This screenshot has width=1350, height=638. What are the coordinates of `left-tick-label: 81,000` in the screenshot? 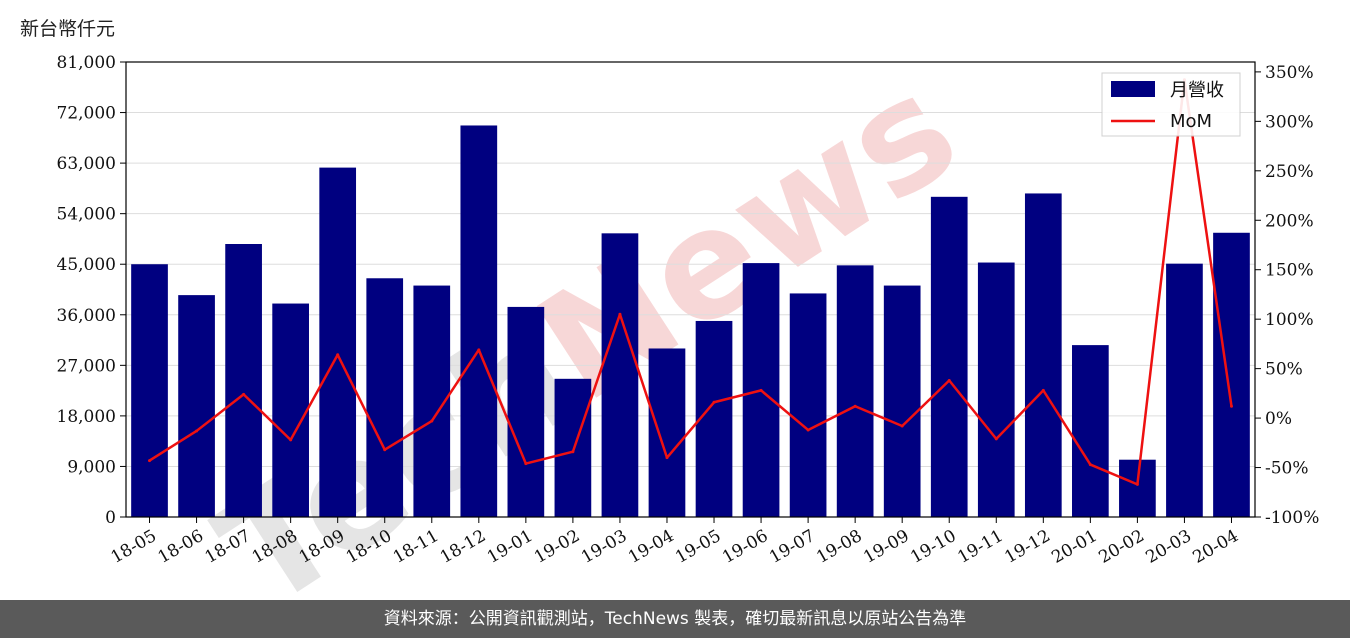 It's located at (86, 63).